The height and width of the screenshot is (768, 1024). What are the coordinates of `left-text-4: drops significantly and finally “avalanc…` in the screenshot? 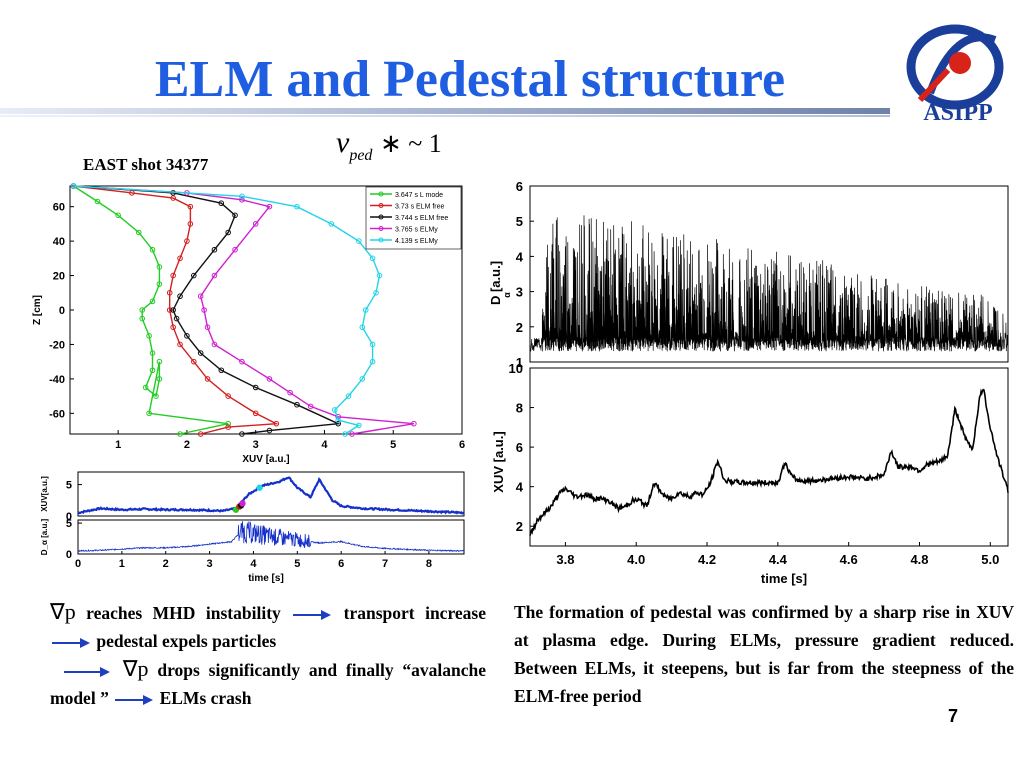 It's located at (268, 684).